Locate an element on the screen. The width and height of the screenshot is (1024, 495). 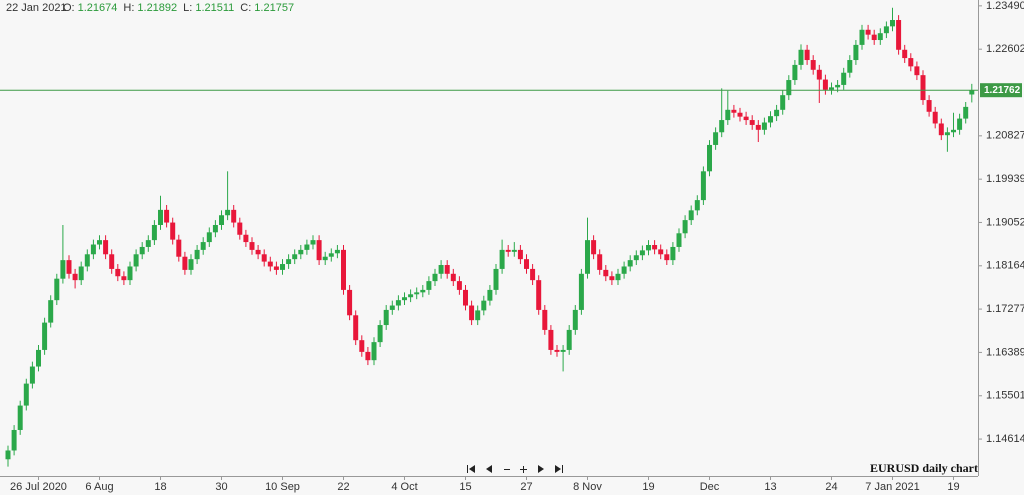
header-label: L: is located at coordinates (187, 8).